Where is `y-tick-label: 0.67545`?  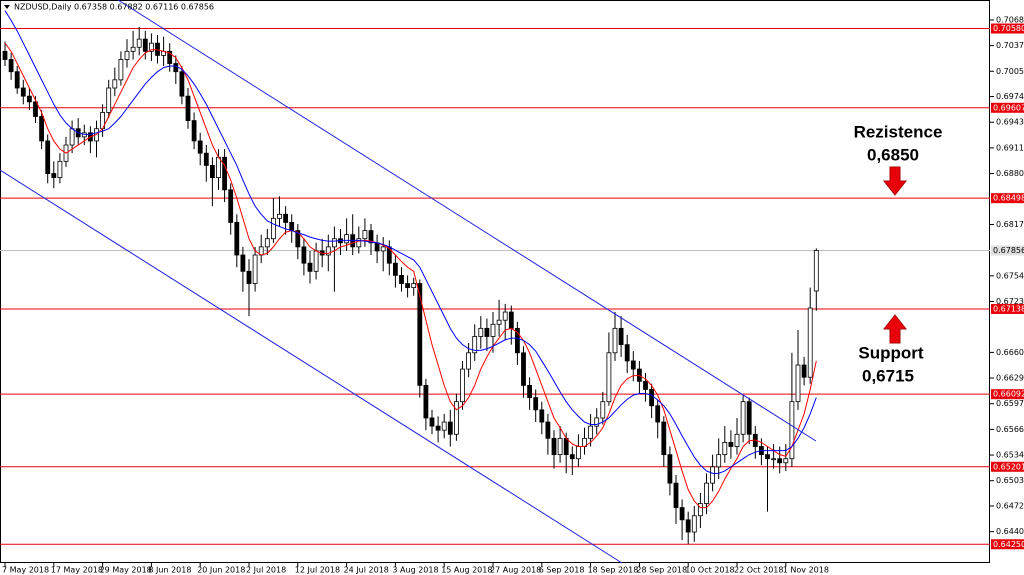 y-tick-label: 0.67545 is located at coordinates (1010, 275).